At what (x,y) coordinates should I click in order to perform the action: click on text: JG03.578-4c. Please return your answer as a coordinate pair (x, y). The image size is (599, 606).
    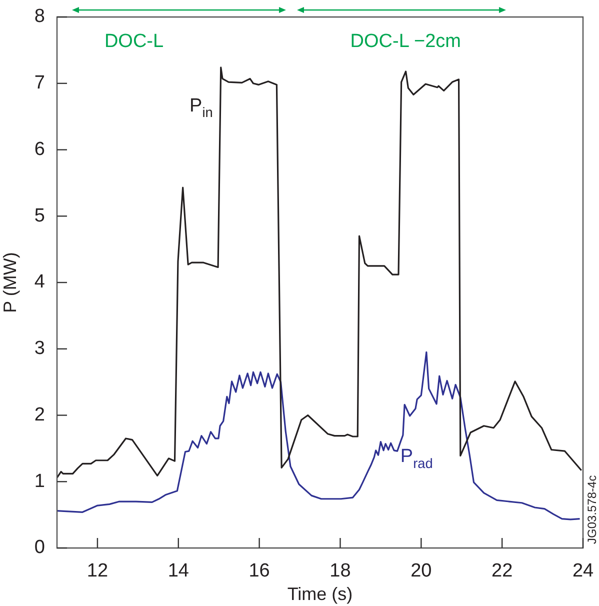
    Looking at the image, I should click on (592, 509).